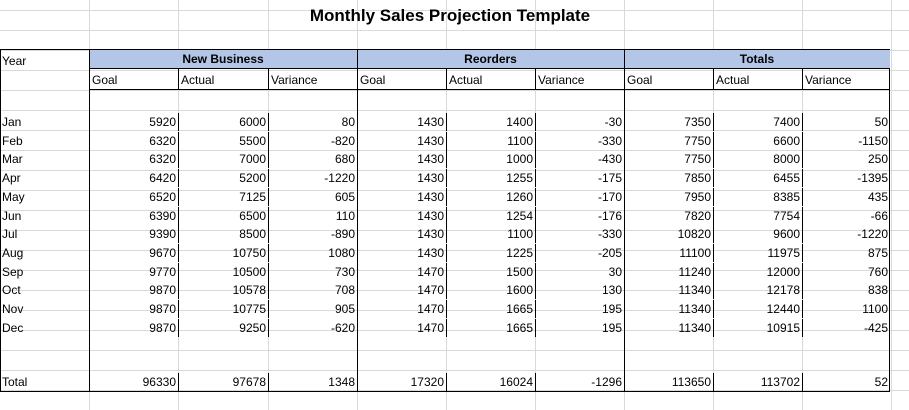  I want to click on total-value-cell: 113702, so click(780, 382).